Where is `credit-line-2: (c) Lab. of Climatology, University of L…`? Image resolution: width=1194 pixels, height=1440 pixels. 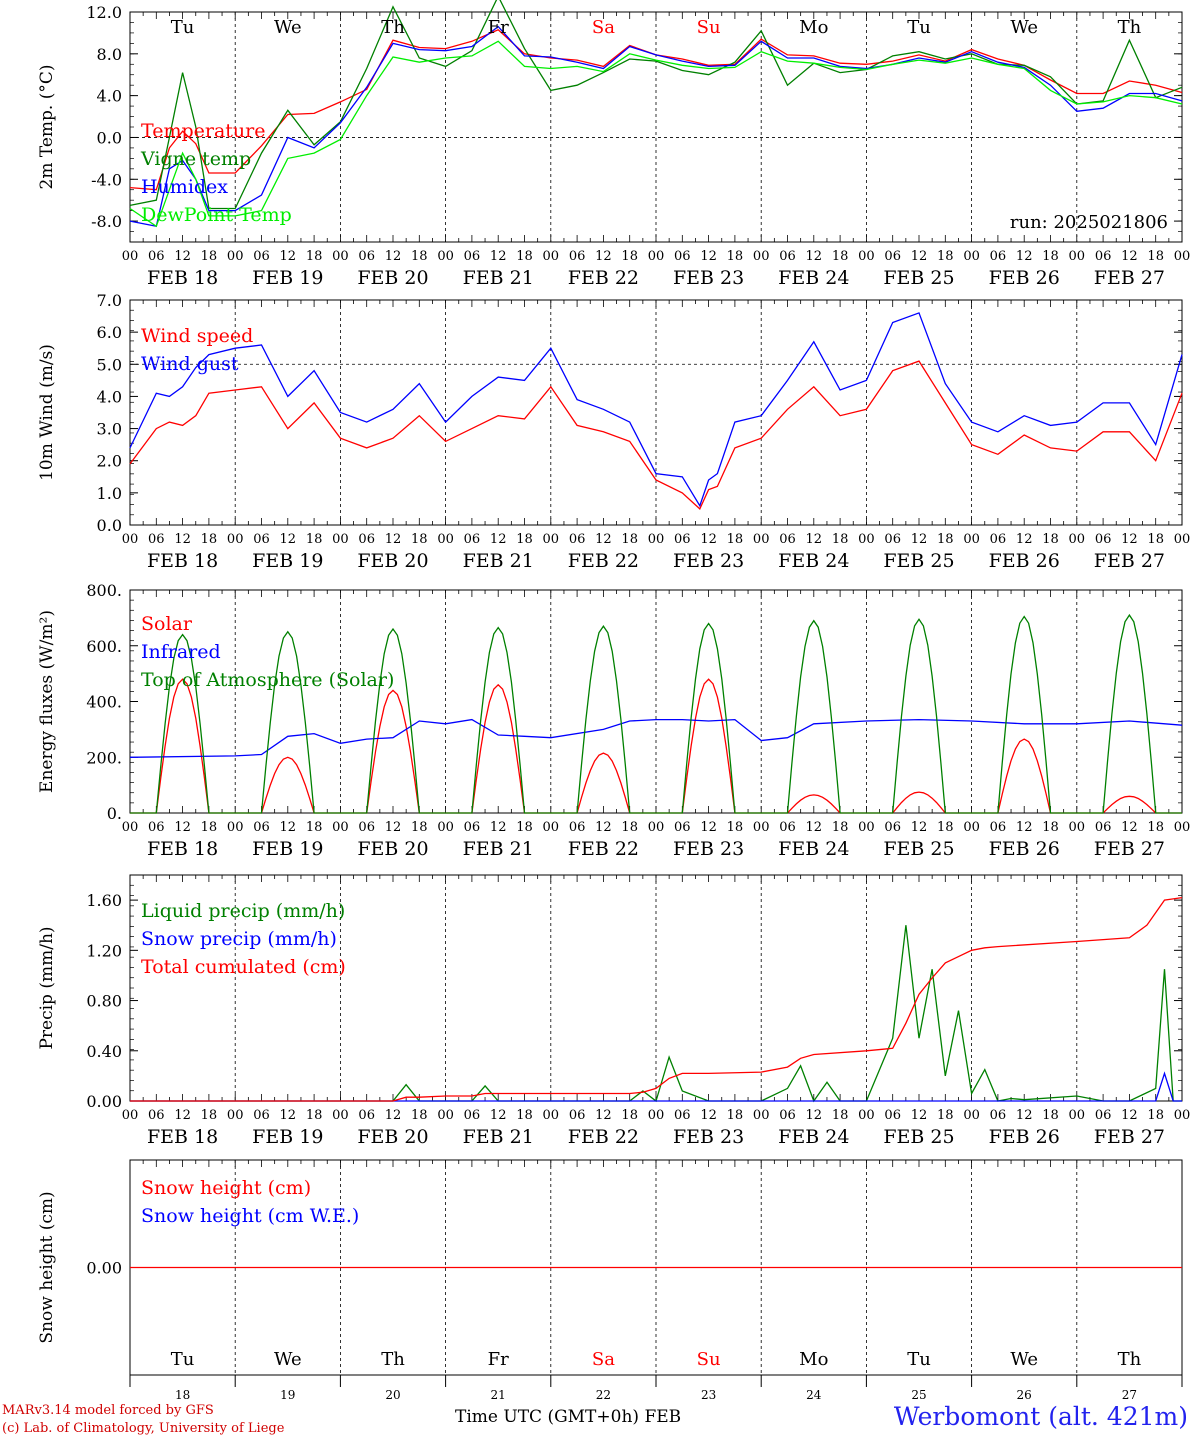 credit-line-2: (c) Lab. of Climatology, University of L… is located at coordinates (143, 1428).